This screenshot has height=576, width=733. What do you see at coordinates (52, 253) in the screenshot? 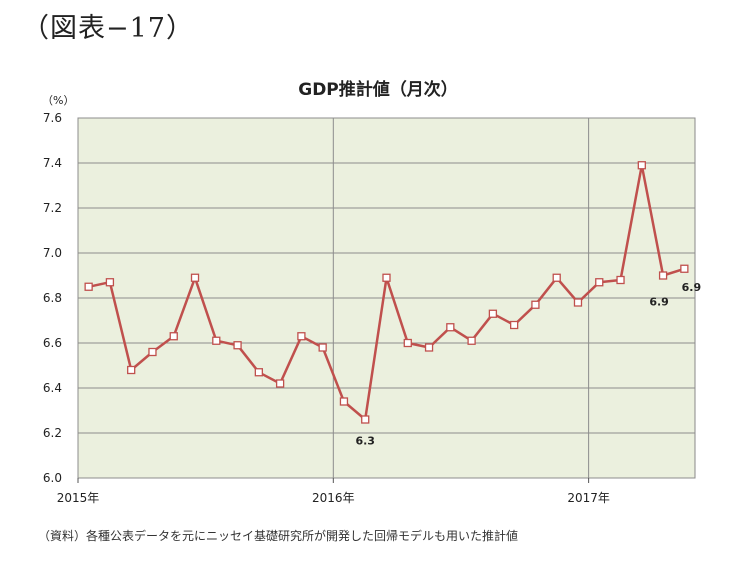
I see `y-tick-label: 7.0` at bounding box center [52, 253].